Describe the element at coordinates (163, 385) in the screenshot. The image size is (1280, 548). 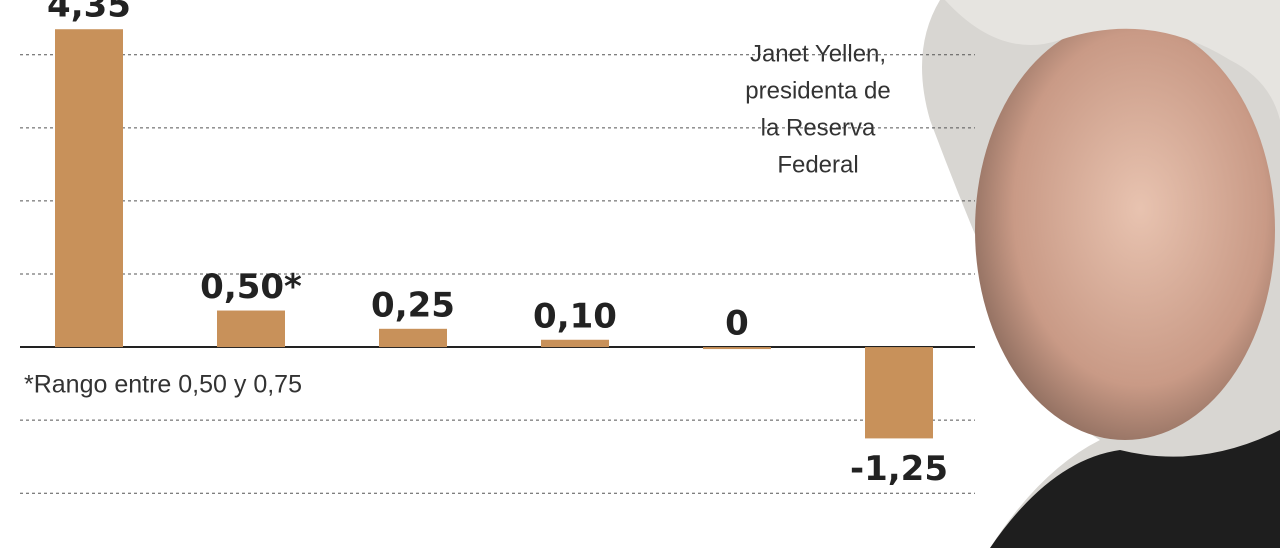
I see `footnote: *Rango entre 0,50 y 0,75` at that location.